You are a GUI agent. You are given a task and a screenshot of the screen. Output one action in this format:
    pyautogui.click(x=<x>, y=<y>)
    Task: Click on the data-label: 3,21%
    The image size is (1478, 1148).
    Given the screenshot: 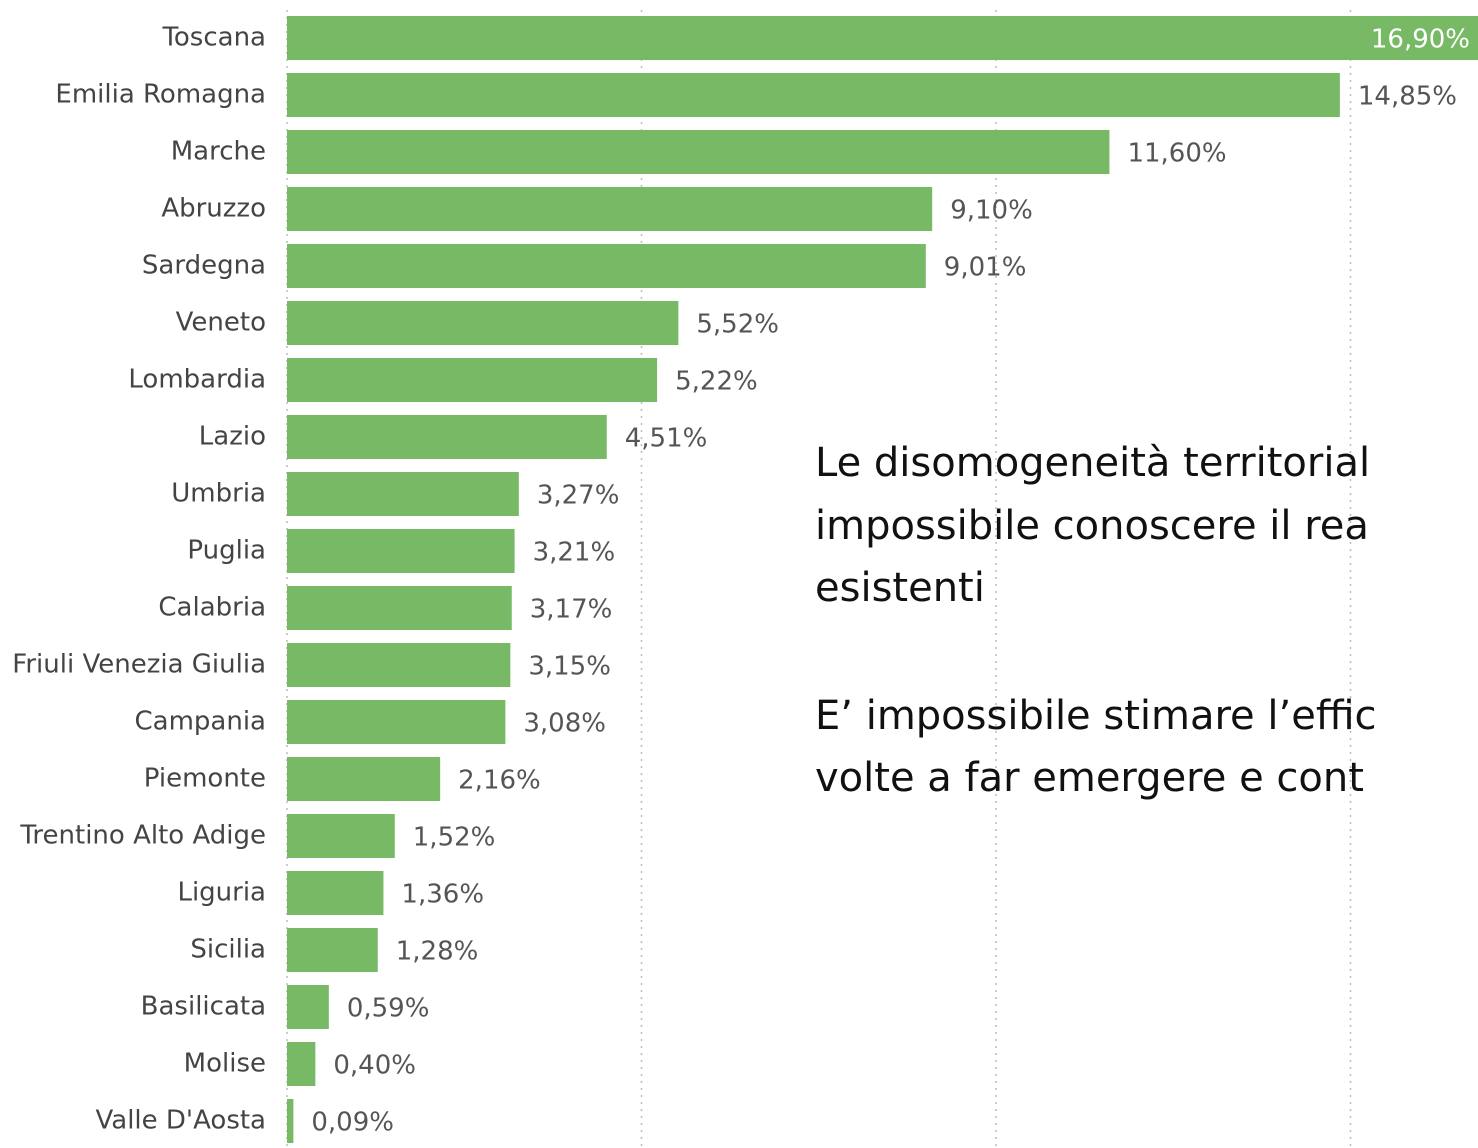 What is the action you would take?
    pyautogui.click(x=574, y=553)
    